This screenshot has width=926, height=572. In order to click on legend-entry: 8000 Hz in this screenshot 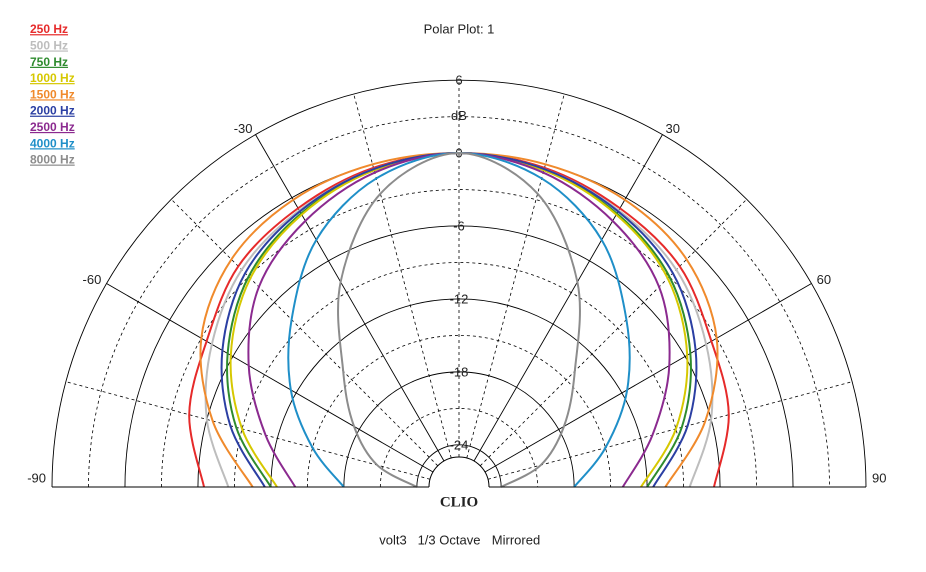, I will do `click(52, 160)`.